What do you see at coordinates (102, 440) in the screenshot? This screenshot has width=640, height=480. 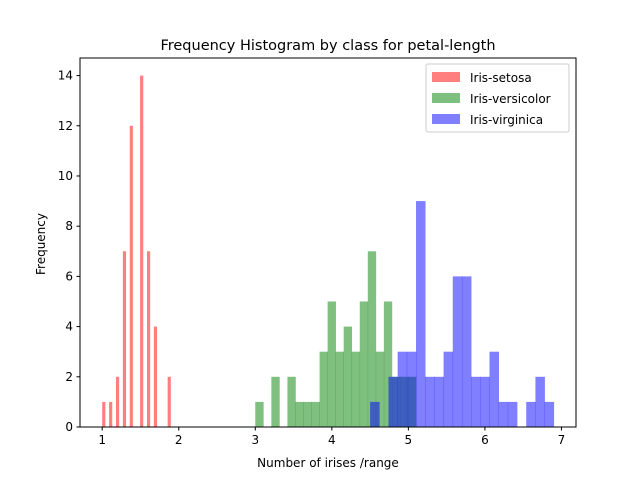 I see `x-tick-label: 1` at bounding box center [102, 440].